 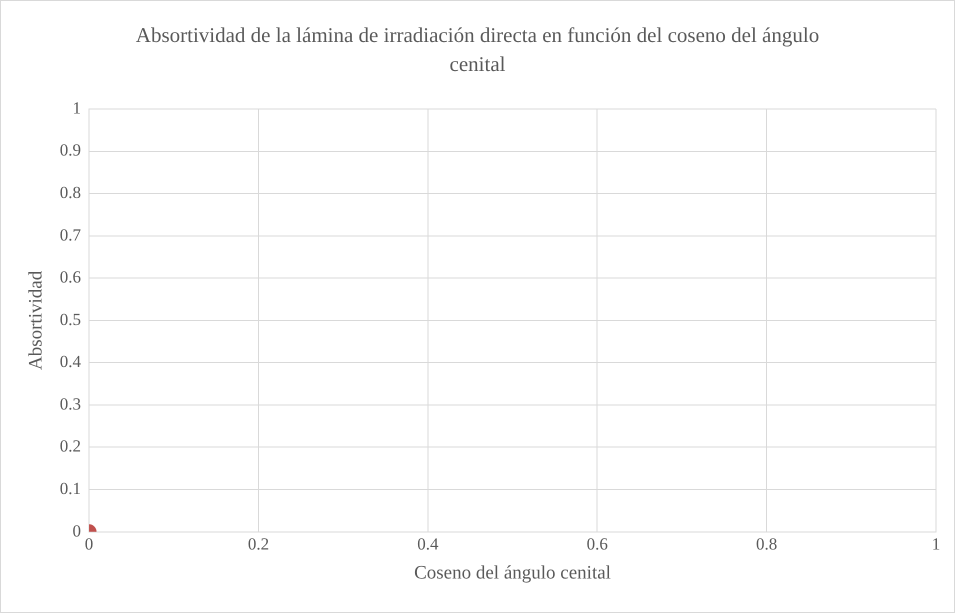 I want to click on y-tick-label: 0.3, so click(x=71, y=404).